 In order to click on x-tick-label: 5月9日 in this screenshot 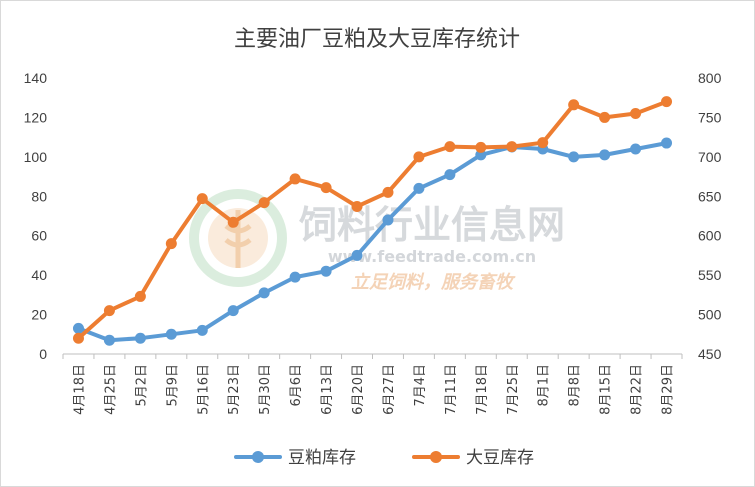, I will do `click(172, 385)`.